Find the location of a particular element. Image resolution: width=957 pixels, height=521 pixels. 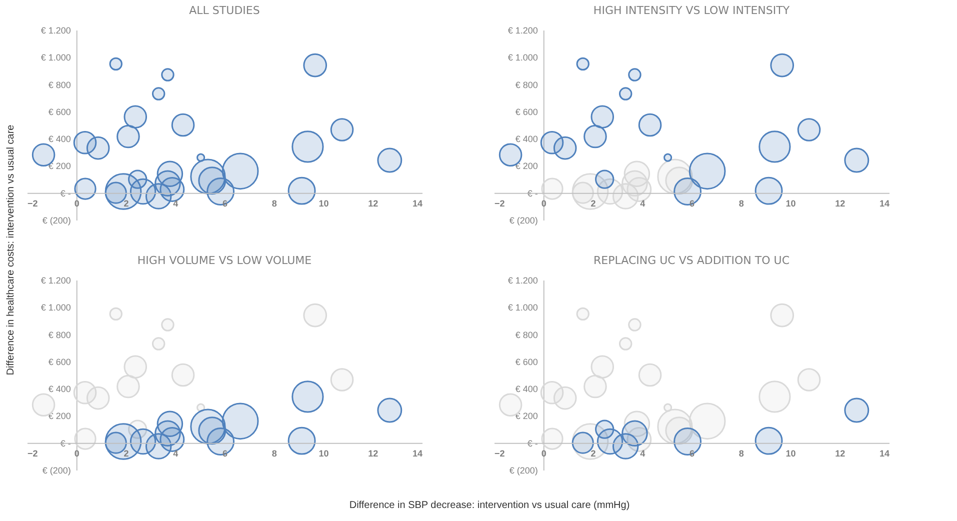

y-axis-title: Difference in healthcare costs: intervention vs usual care is located at coordinates (11, 250).